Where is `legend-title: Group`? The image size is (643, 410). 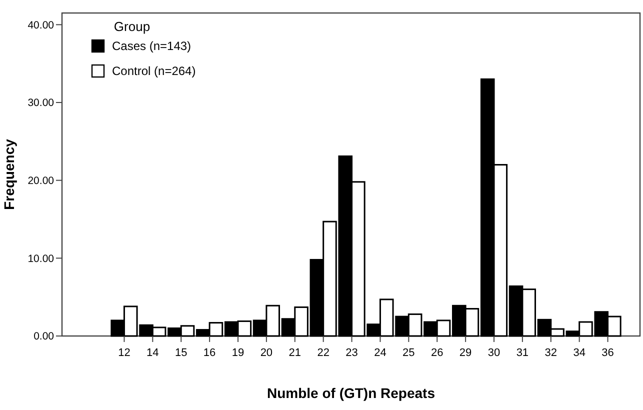 legend-title: Group is located at coordinates (132, 26).